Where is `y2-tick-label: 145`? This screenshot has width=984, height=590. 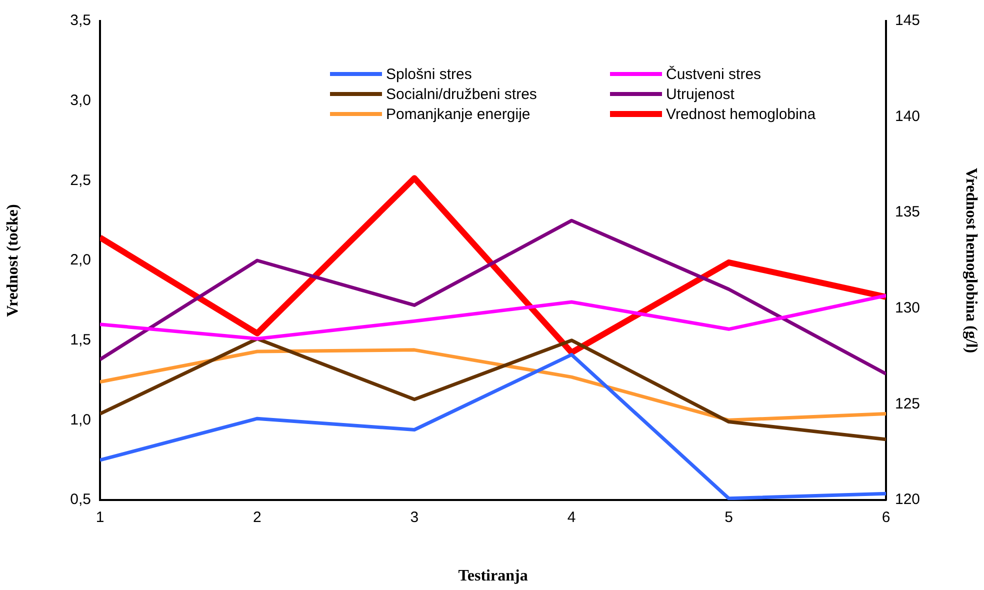 y2-tick-label: 145 is located at coordinates (907, 21).